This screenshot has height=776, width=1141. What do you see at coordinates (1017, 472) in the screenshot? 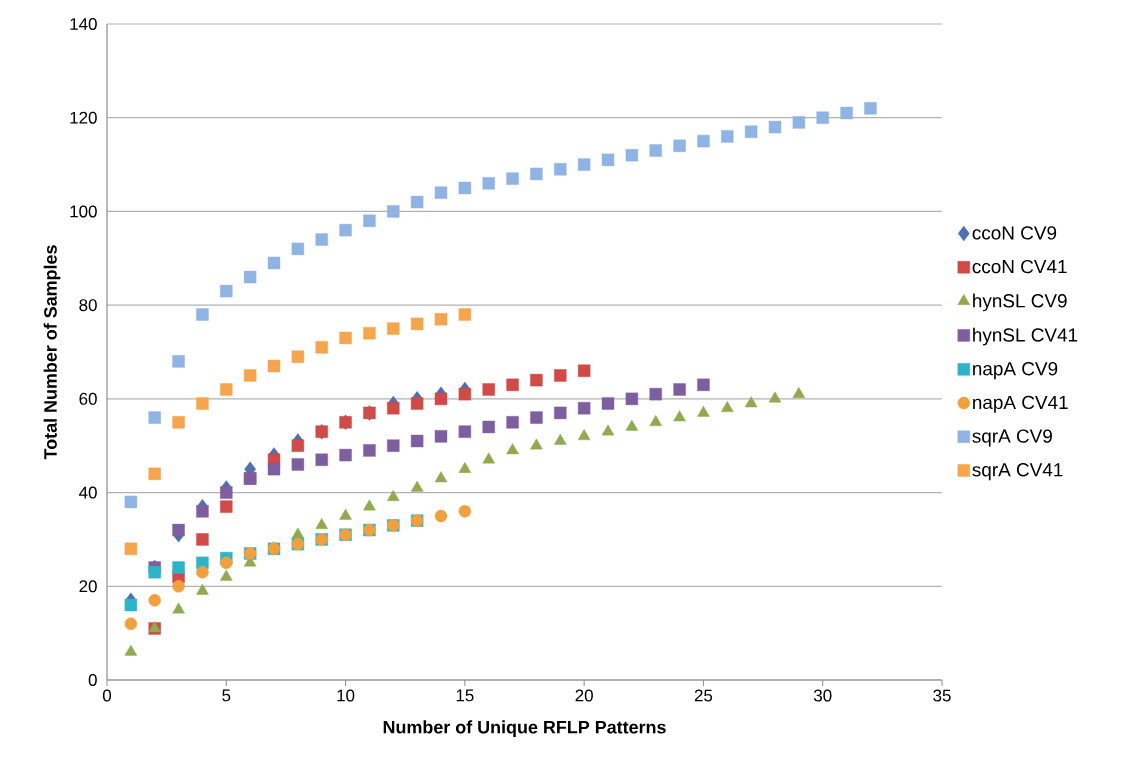
I see `legend-label: sqrA CV41` at bounding box center [1017, 472].